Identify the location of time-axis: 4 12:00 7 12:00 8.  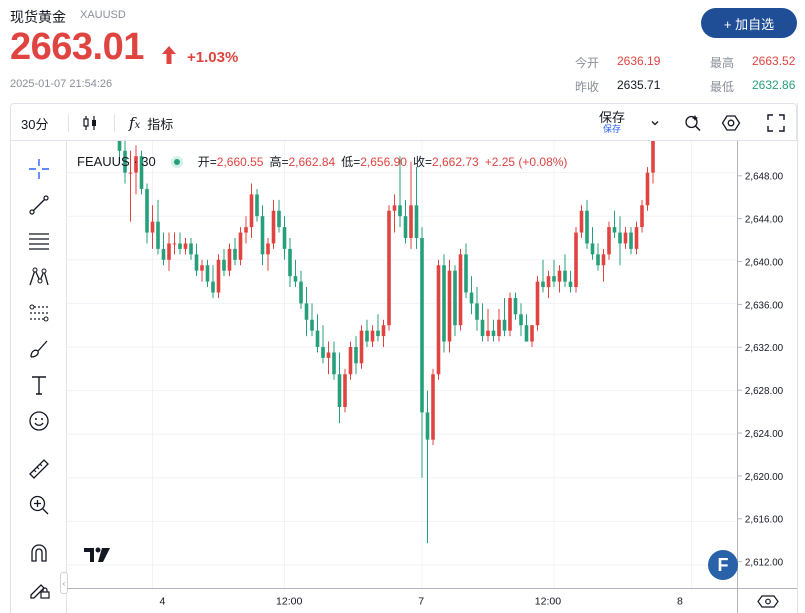
(402, 600).